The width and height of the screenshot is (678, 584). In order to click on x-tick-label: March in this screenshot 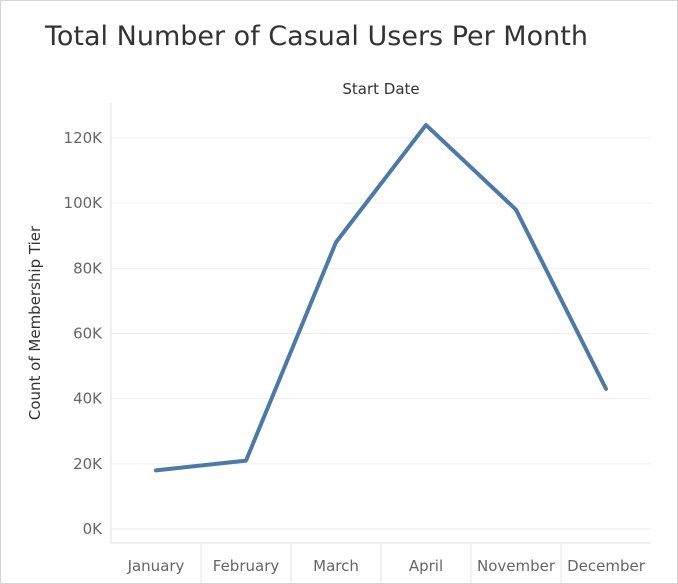, I will do `click(336, 566)`.